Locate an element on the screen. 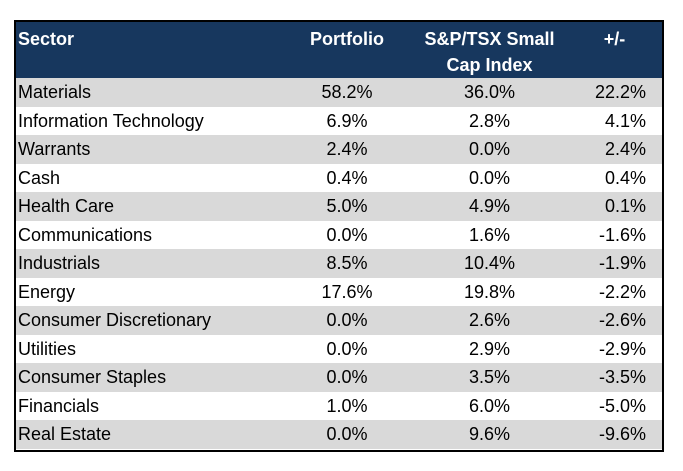  cell-portfolio: 17.6% is located at coordinates (347, 291).